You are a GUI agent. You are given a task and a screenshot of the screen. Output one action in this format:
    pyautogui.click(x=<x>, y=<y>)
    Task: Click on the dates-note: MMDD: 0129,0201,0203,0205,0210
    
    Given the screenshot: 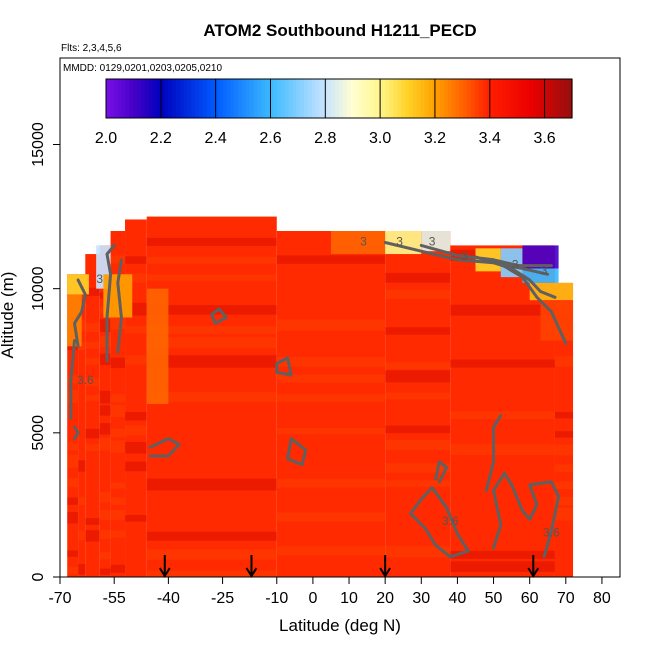 What is the action you would take?
    pyautogui.click(x=142, y=68)
    